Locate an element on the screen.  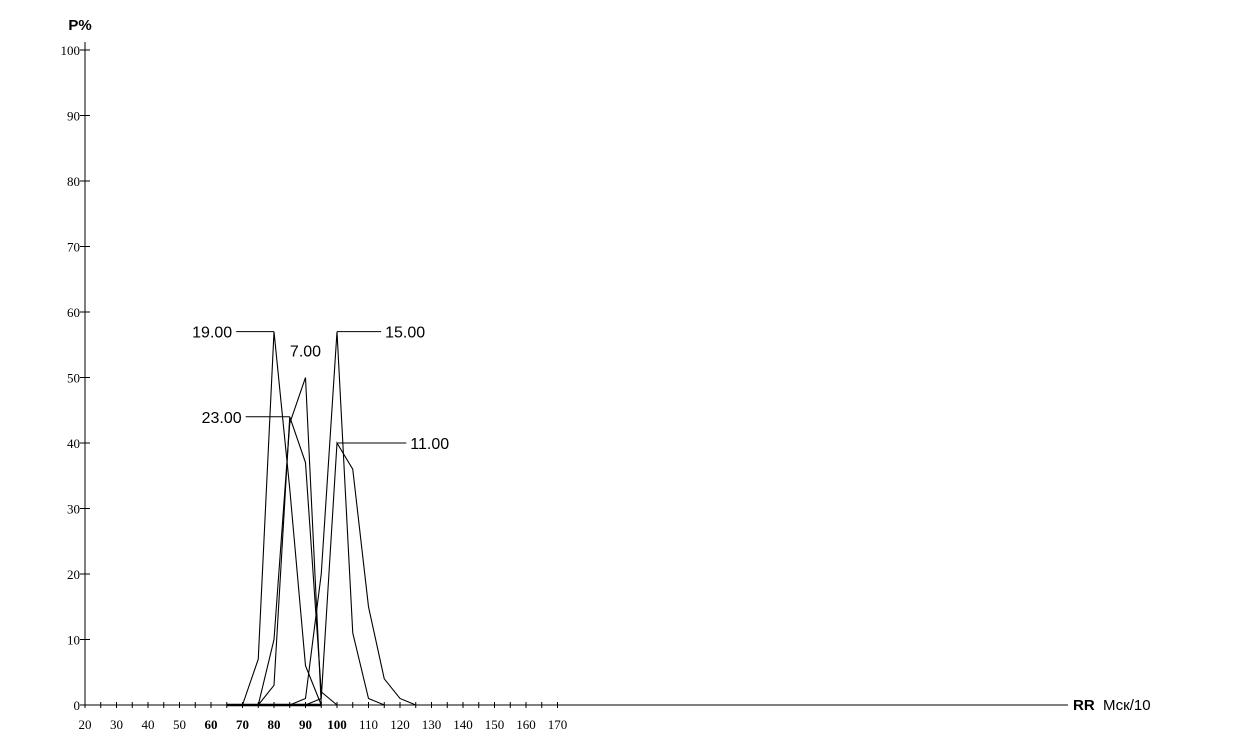
x-tick-label: 150 is located at coordinates (495, 724).